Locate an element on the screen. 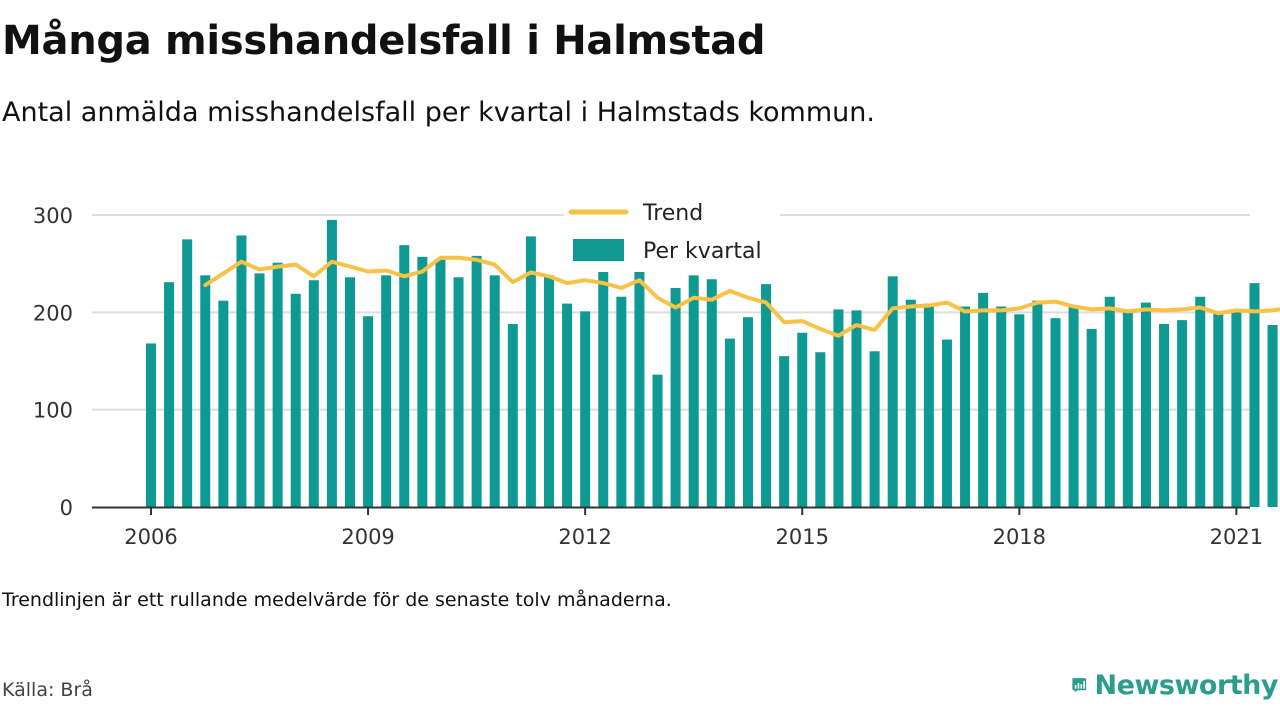  legend-bar-swatch is located at coordinates (598, 250).